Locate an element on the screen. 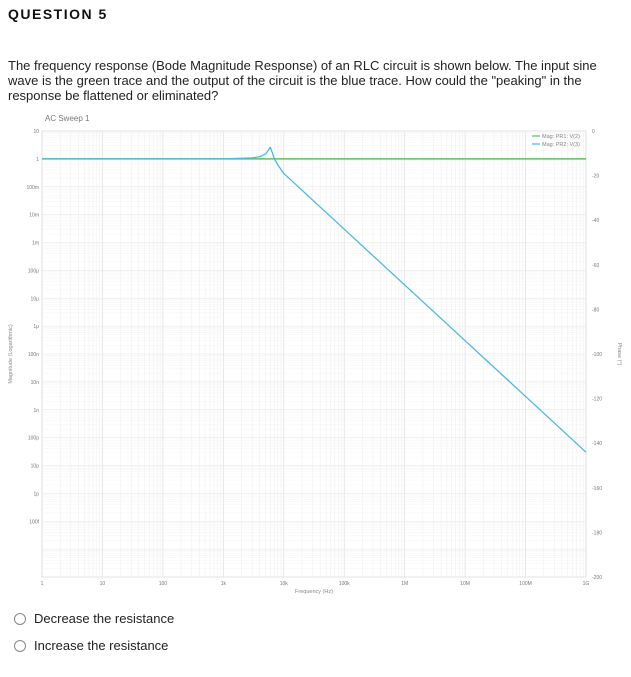 Image resolution: width=631 pixels, height=677 pixels. option-increase-resistance: Increase the resistance is located at coordinates (91, 645).